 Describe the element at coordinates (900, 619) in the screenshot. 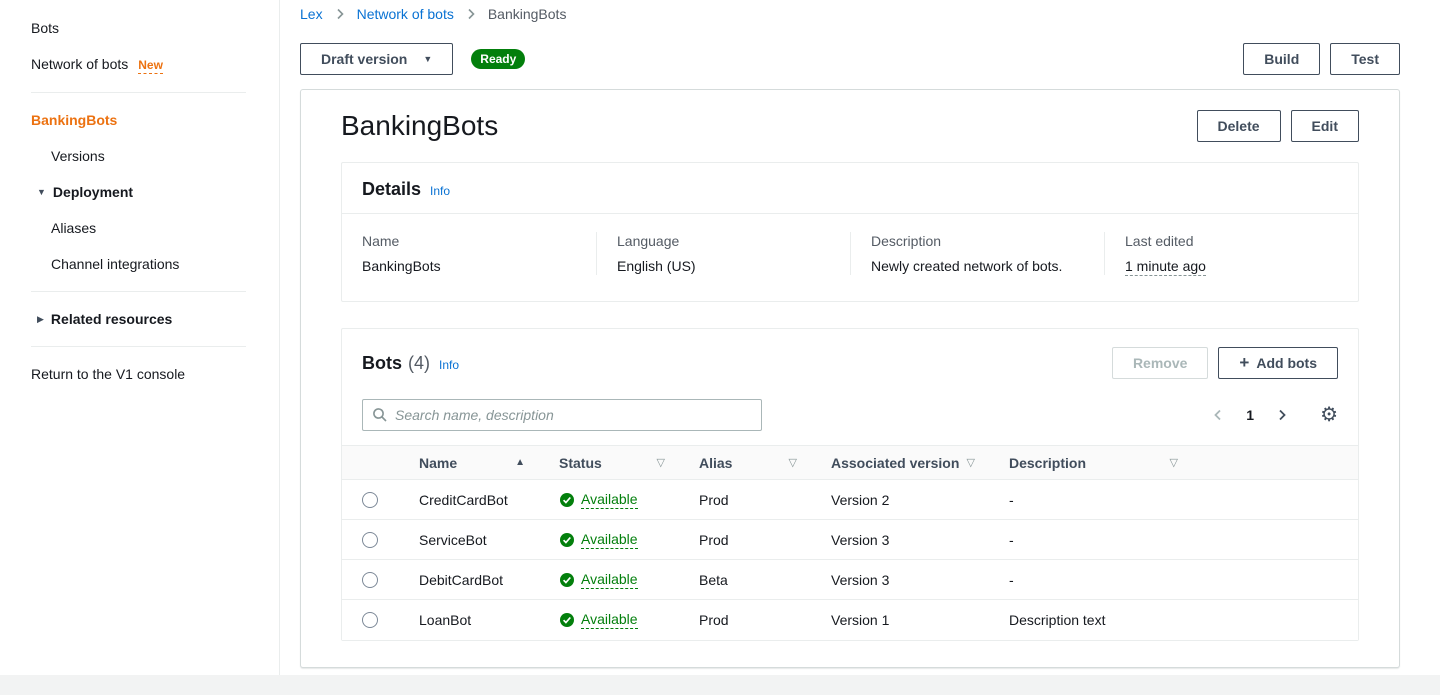

I see `cell-associated-version: Version 1` at that location.